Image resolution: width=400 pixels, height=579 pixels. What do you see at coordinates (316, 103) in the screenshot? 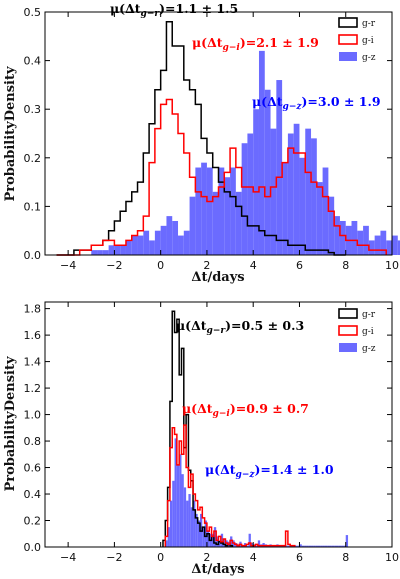
I see `top-annotation-gz: μ(Δtg−z)=3.0 ± 1.9` at bounding box center [316, 103].